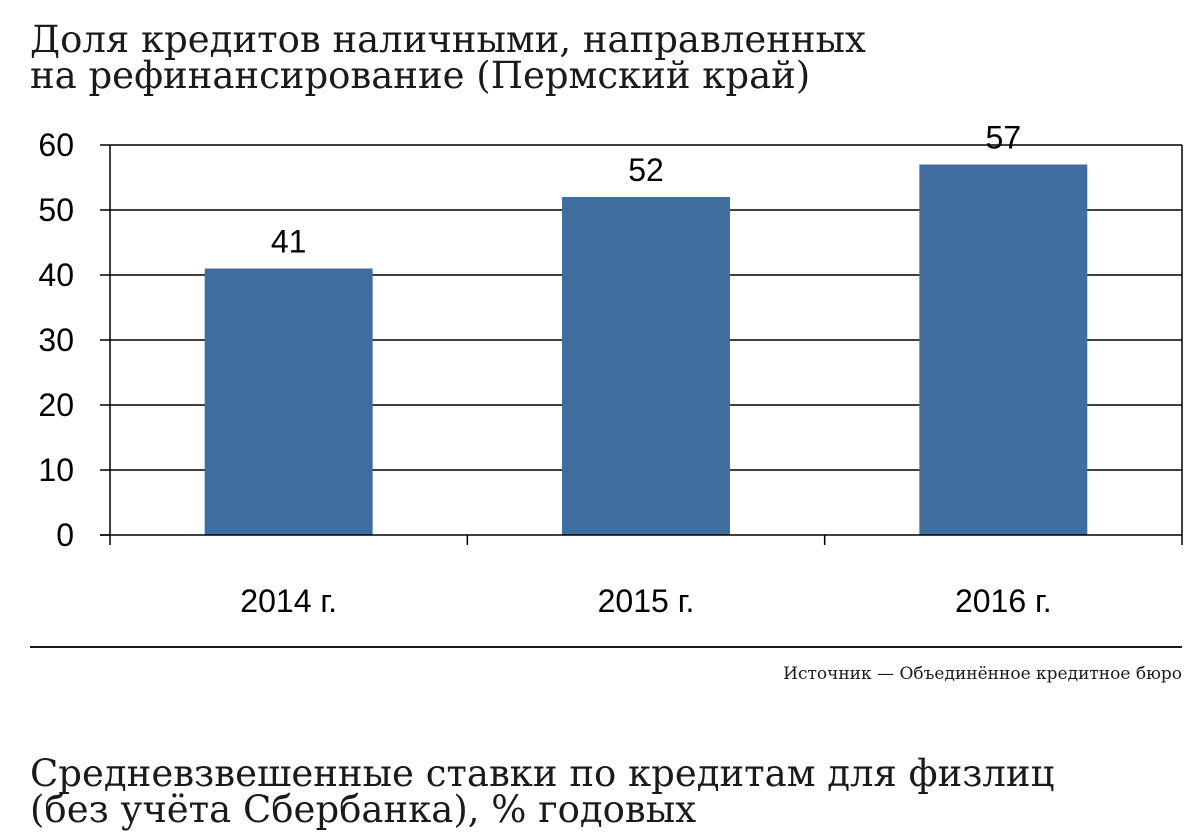 This screenshot has width=1200, height=836. What do you see at coordinates (606, 647) in the screenshot?
I see `divider-line` at bounding box center [606, 647].